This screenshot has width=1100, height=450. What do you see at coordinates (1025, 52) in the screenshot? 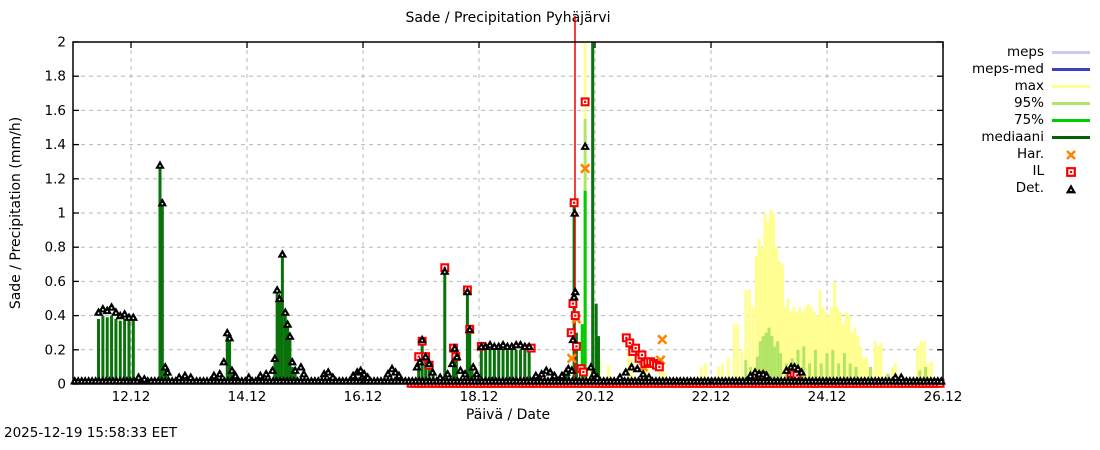
I see `legend-label: meps` at bounding box center [1025, 52].